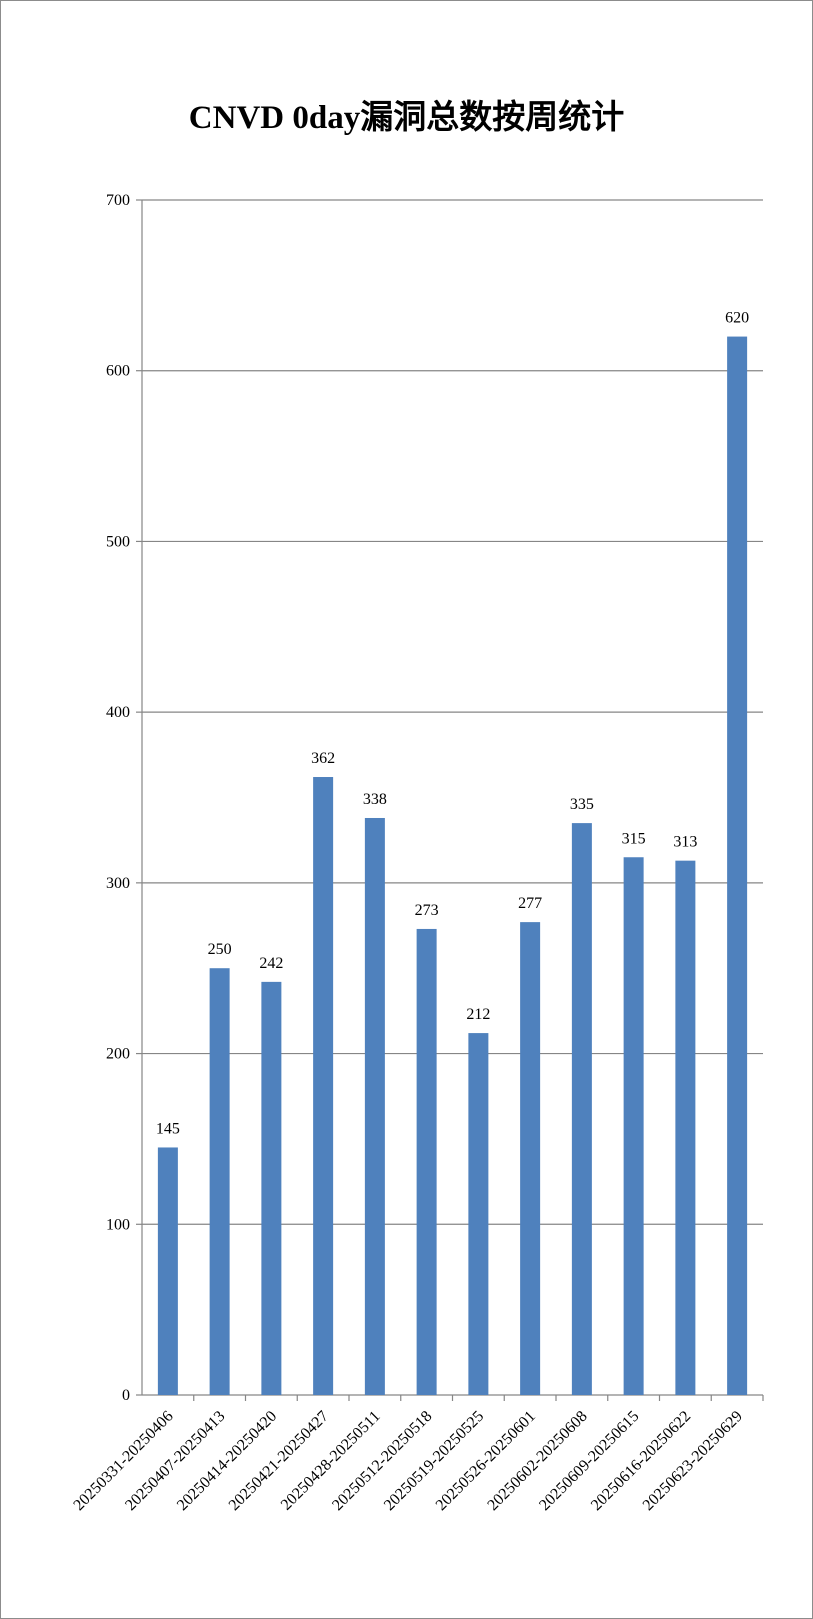  What do you see at coordinates (175, 1461) in the screenshot?
I see `x-tick-label: 20250407-20250413` at bounding box center [175, 1461].